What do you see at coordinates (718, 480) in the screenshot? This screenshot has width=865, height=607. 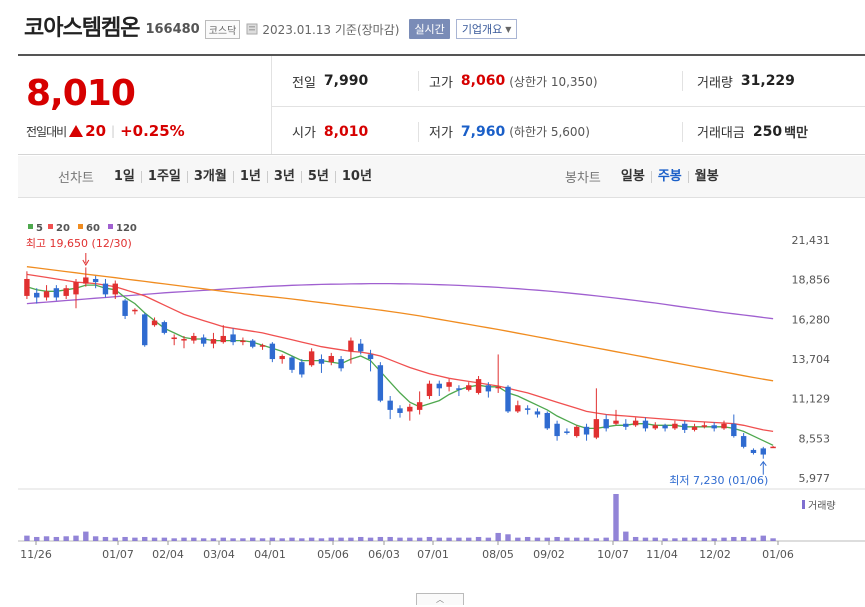 I see `low-annotation: 최저 7,230 (01/06)` at bounding box center [718, 480].